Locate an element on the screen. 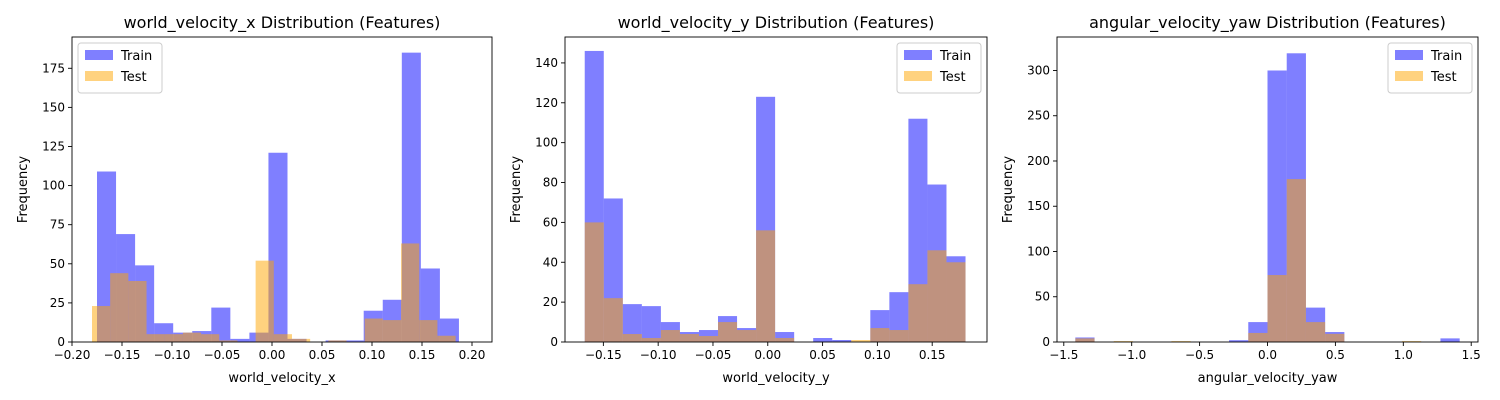 The image size is (1500, 400). x-axis-label: world_velocity_x is located at coordinates (282, 378).